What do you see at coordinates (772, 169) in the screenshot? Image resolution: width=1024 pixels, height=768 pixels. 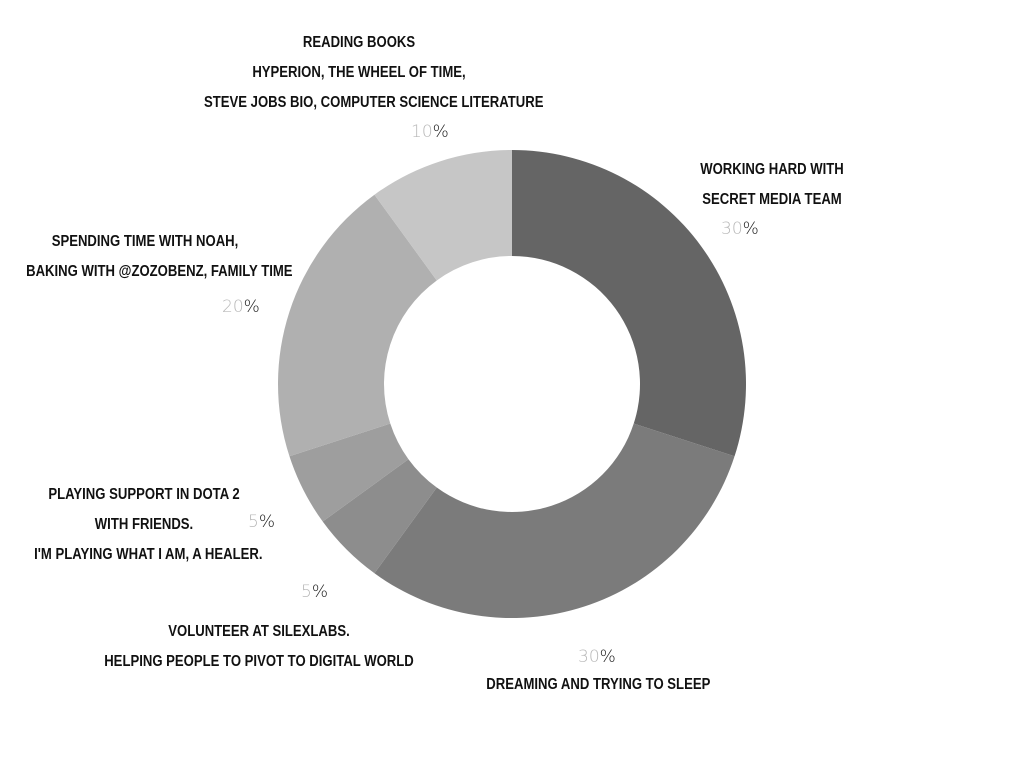 I see `label-line: WORKING HARD WITH` at bounding box center [772, 169].